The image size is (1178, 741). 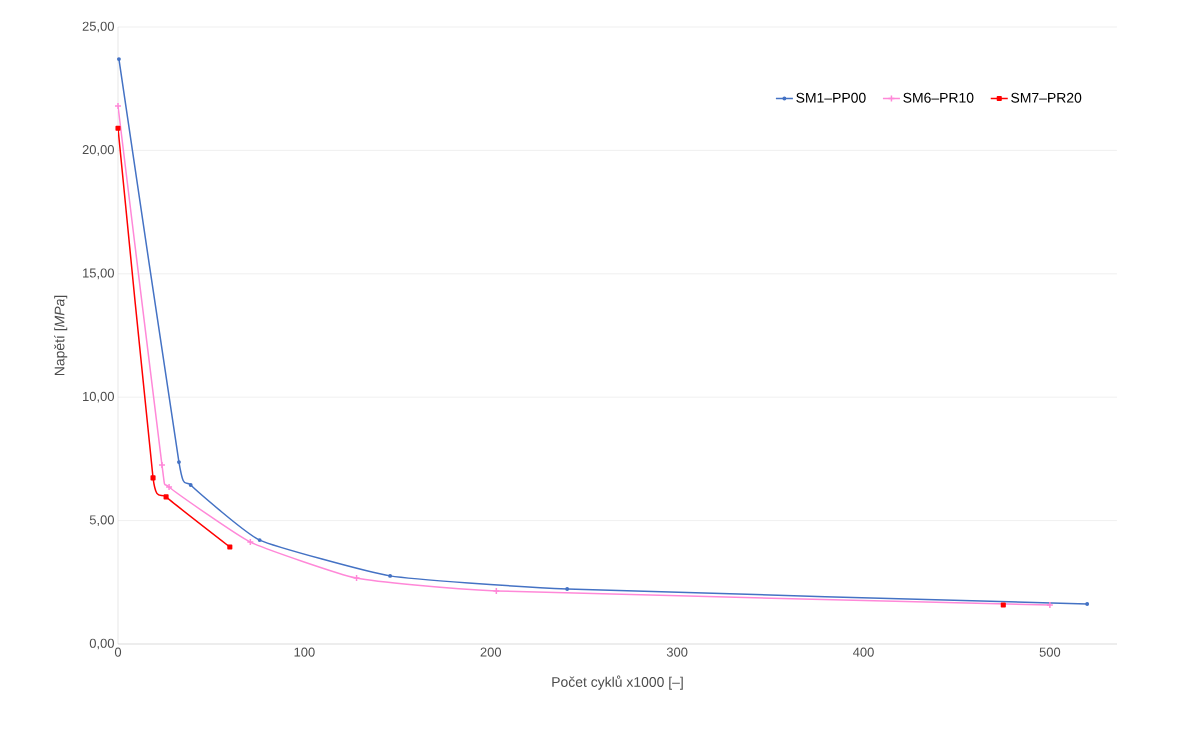 What do you see at coordinates (98, 397) in the screenshot?
I see `y-tick-label: 10,00` at bounding box center [98, 397].